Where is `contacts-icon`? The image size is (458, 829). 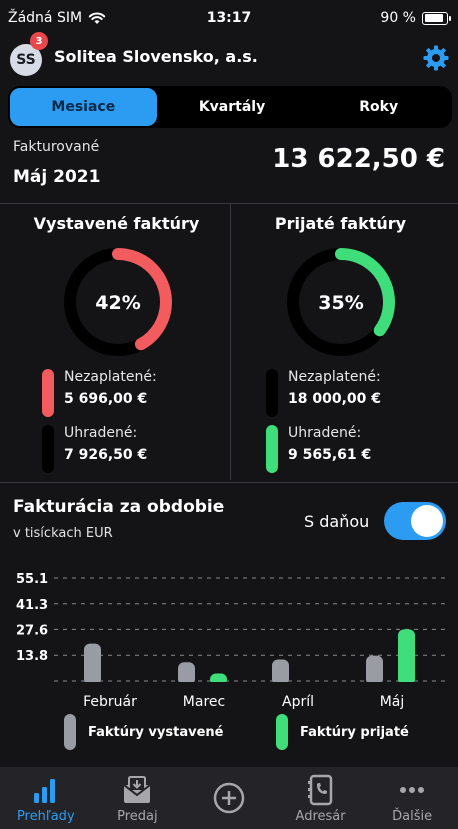
contacts-icon is located at coordinates (319, 790).